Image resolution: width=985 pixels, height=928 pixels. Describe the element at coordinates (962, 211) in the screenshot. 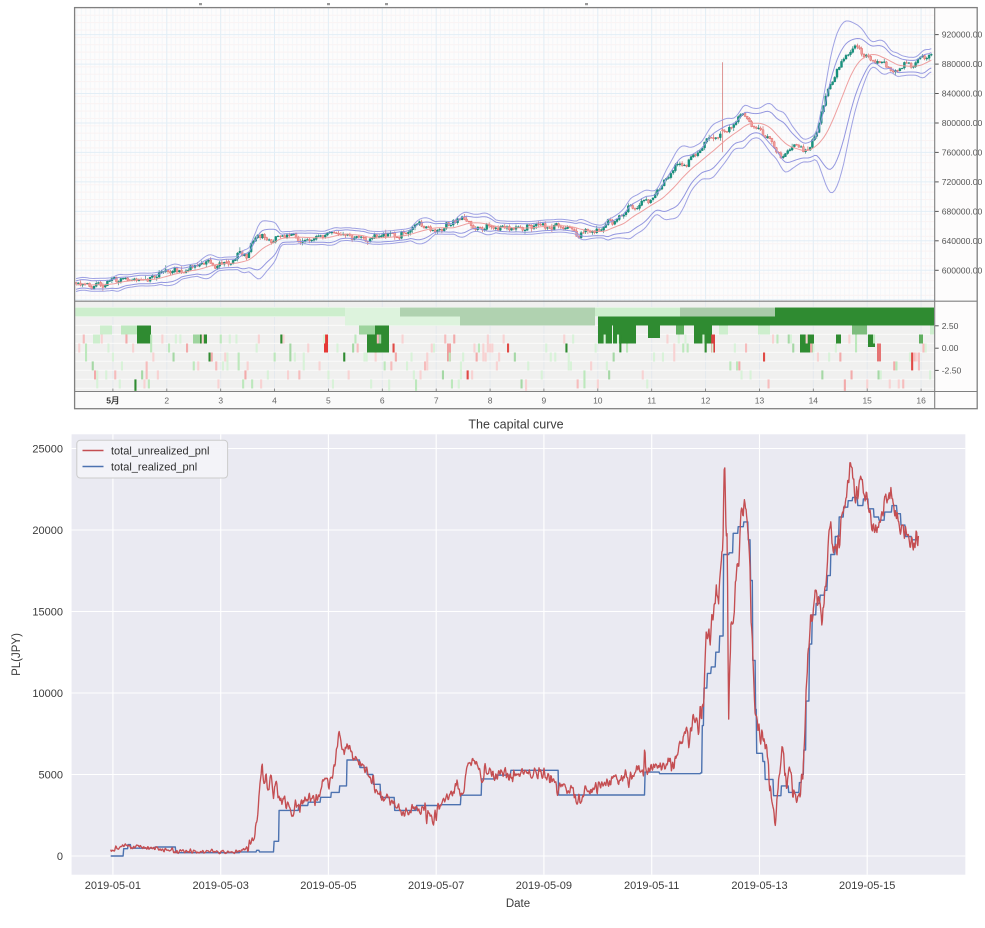

I see `svg-text: 680000.00` at that location.